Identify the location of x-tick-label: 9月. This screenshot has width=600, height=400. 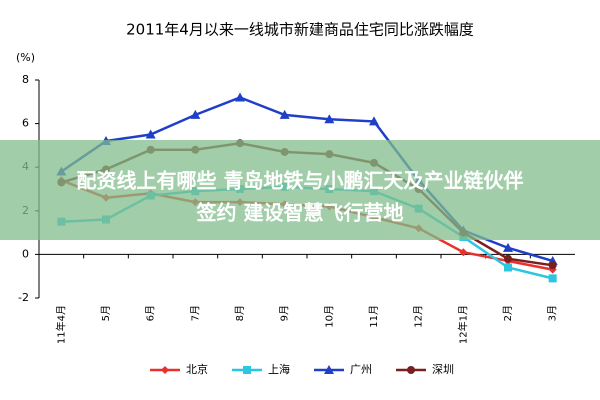
(285, 313).